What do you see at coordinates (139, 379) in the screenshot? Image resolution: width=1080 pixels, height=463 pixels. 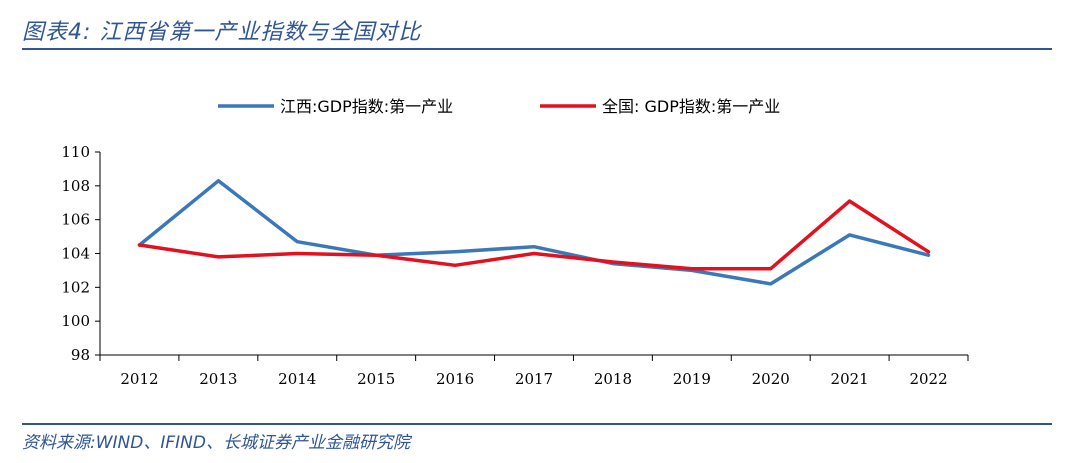 I see `x-tick-label: 2012` at bounding box center [139, 379].